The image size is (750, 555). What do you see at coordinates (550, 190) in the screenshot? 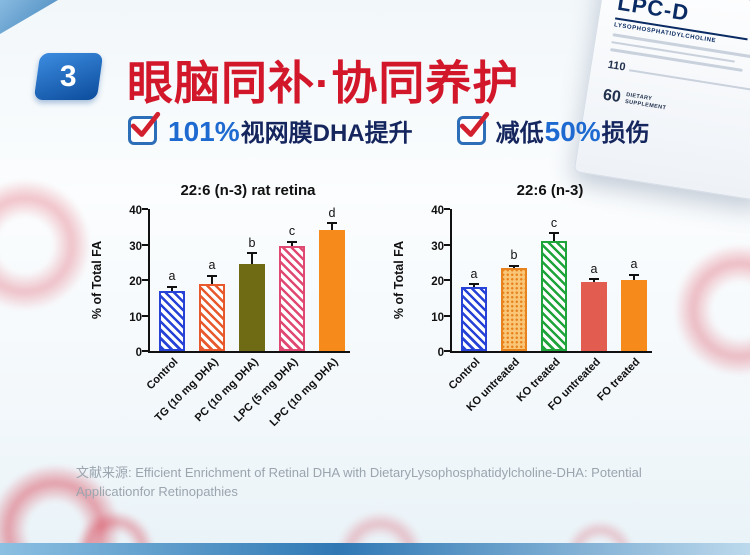
I see `chart-title: 22:6 (n-3)` at bounding box center [550, 190].